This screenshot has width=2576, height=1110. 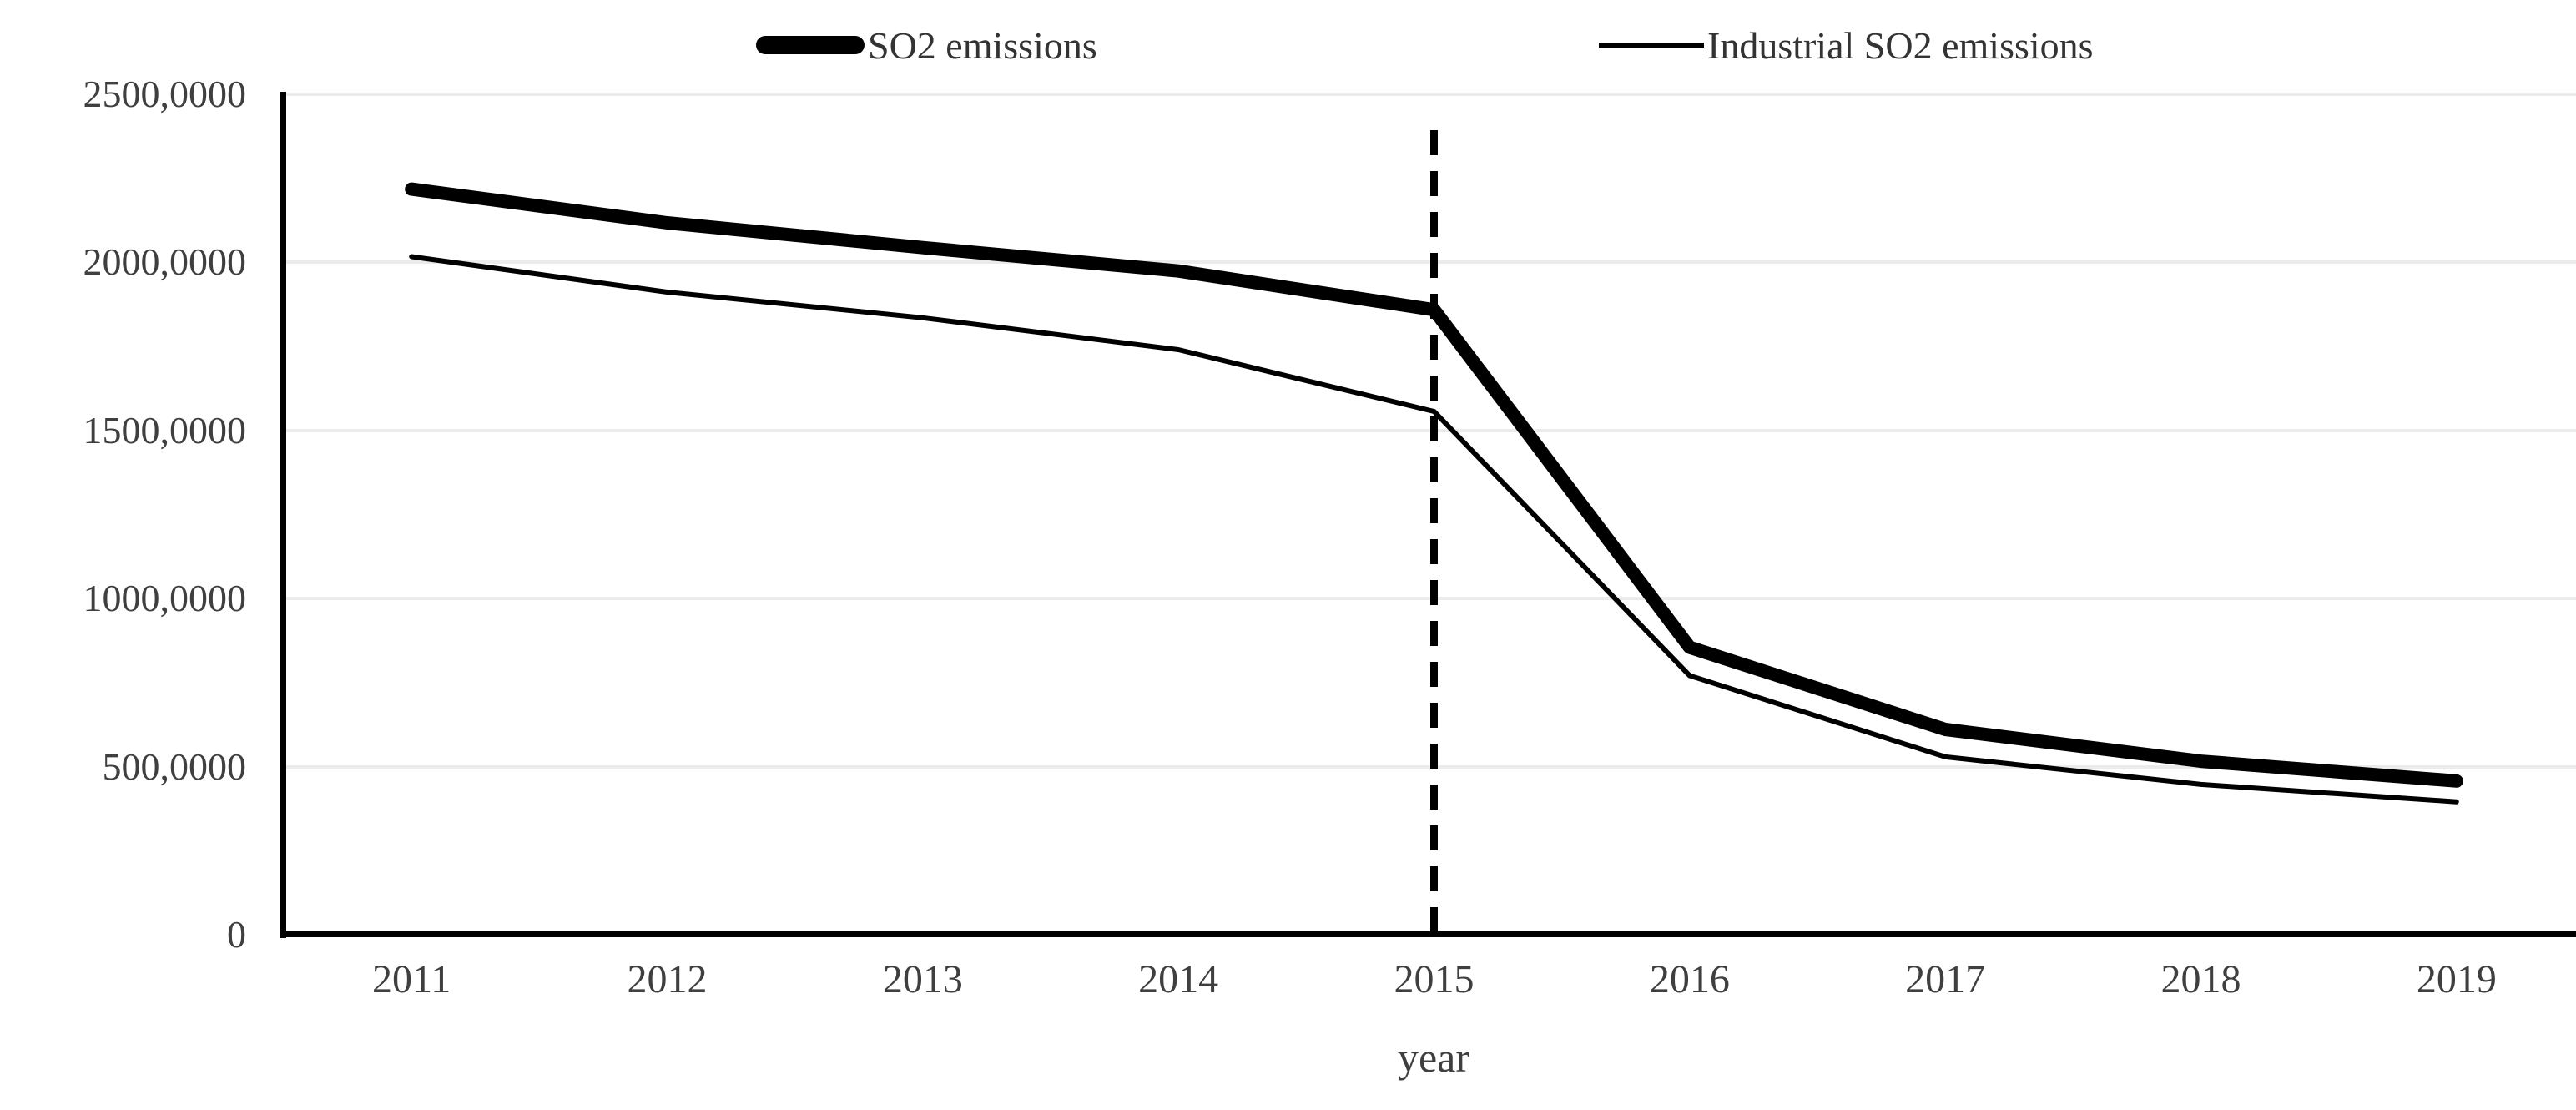 I want to click on x-axis-tick-label: 2011, so click(x=412, y=980).